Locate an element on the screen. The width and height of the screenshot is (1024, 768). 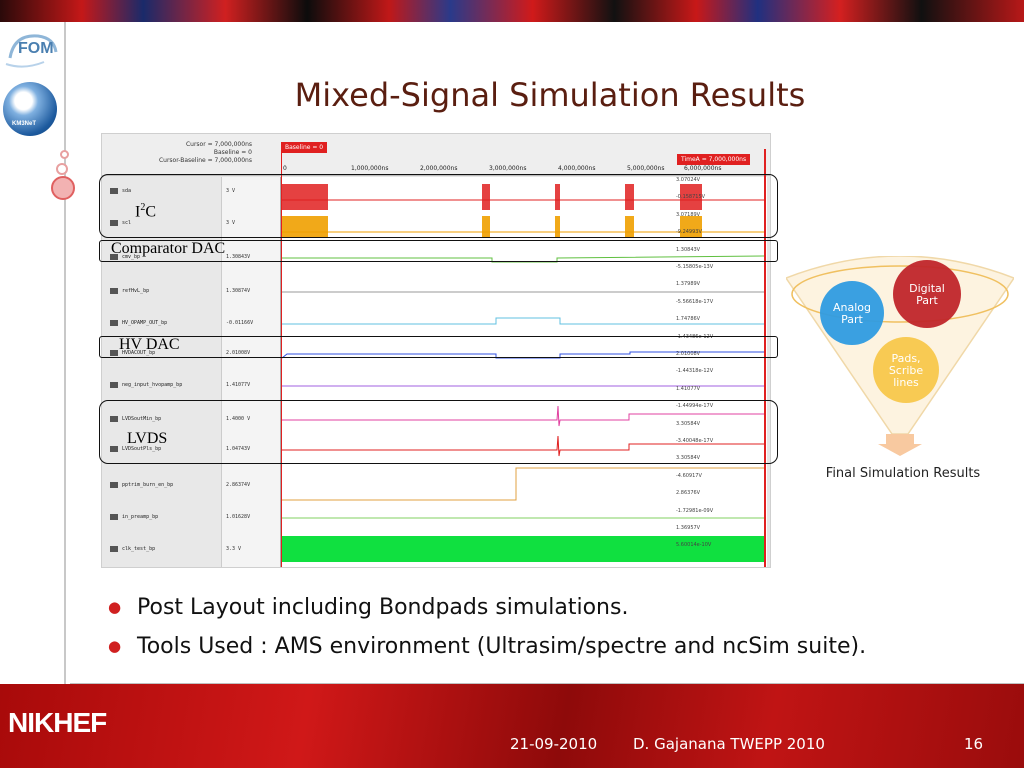
trace-end-value: 2.01008V is located at coordinates (688, 354).